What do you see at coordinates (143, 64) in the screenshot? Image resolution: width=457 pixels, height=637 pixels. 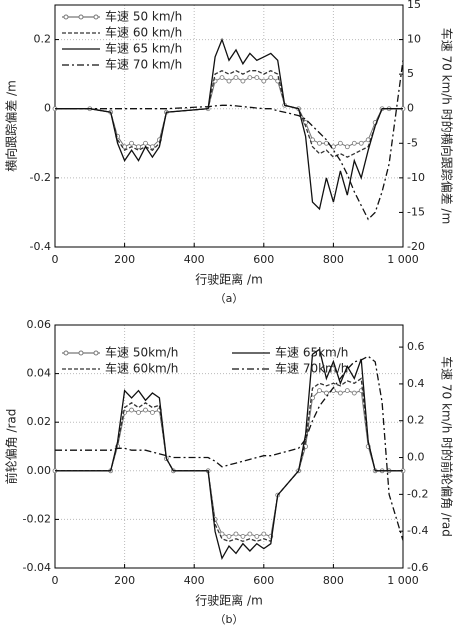 I see `legend-label: 车速 70 km/h` at bounding box center [143, 64].